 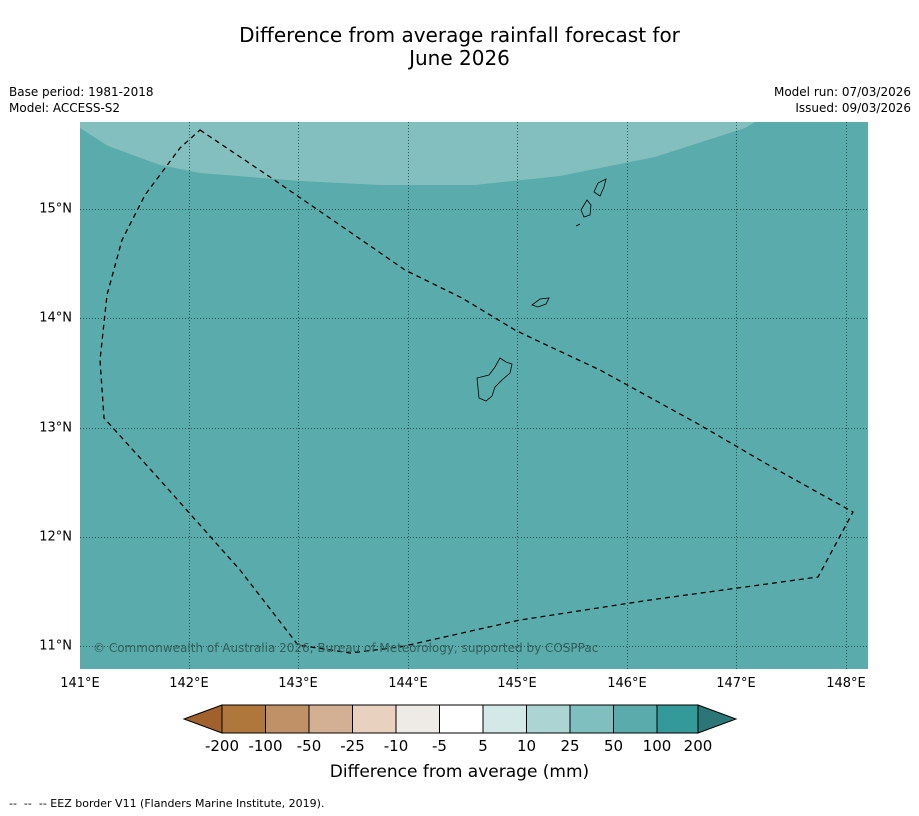 I want to click on y-tick-label: 13°N, so click(x=55, y=428).